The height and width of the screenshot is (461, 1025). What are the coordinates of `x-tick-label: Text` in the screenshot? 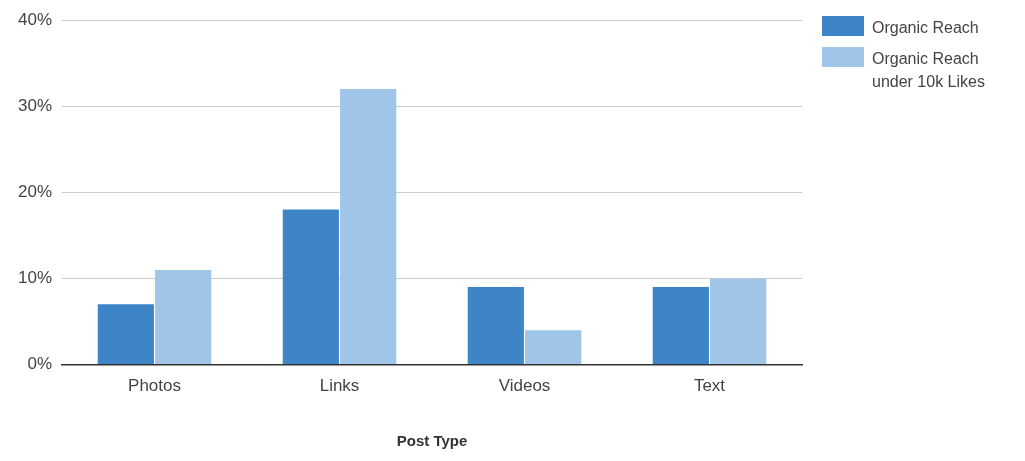 It's located at (709, 386).